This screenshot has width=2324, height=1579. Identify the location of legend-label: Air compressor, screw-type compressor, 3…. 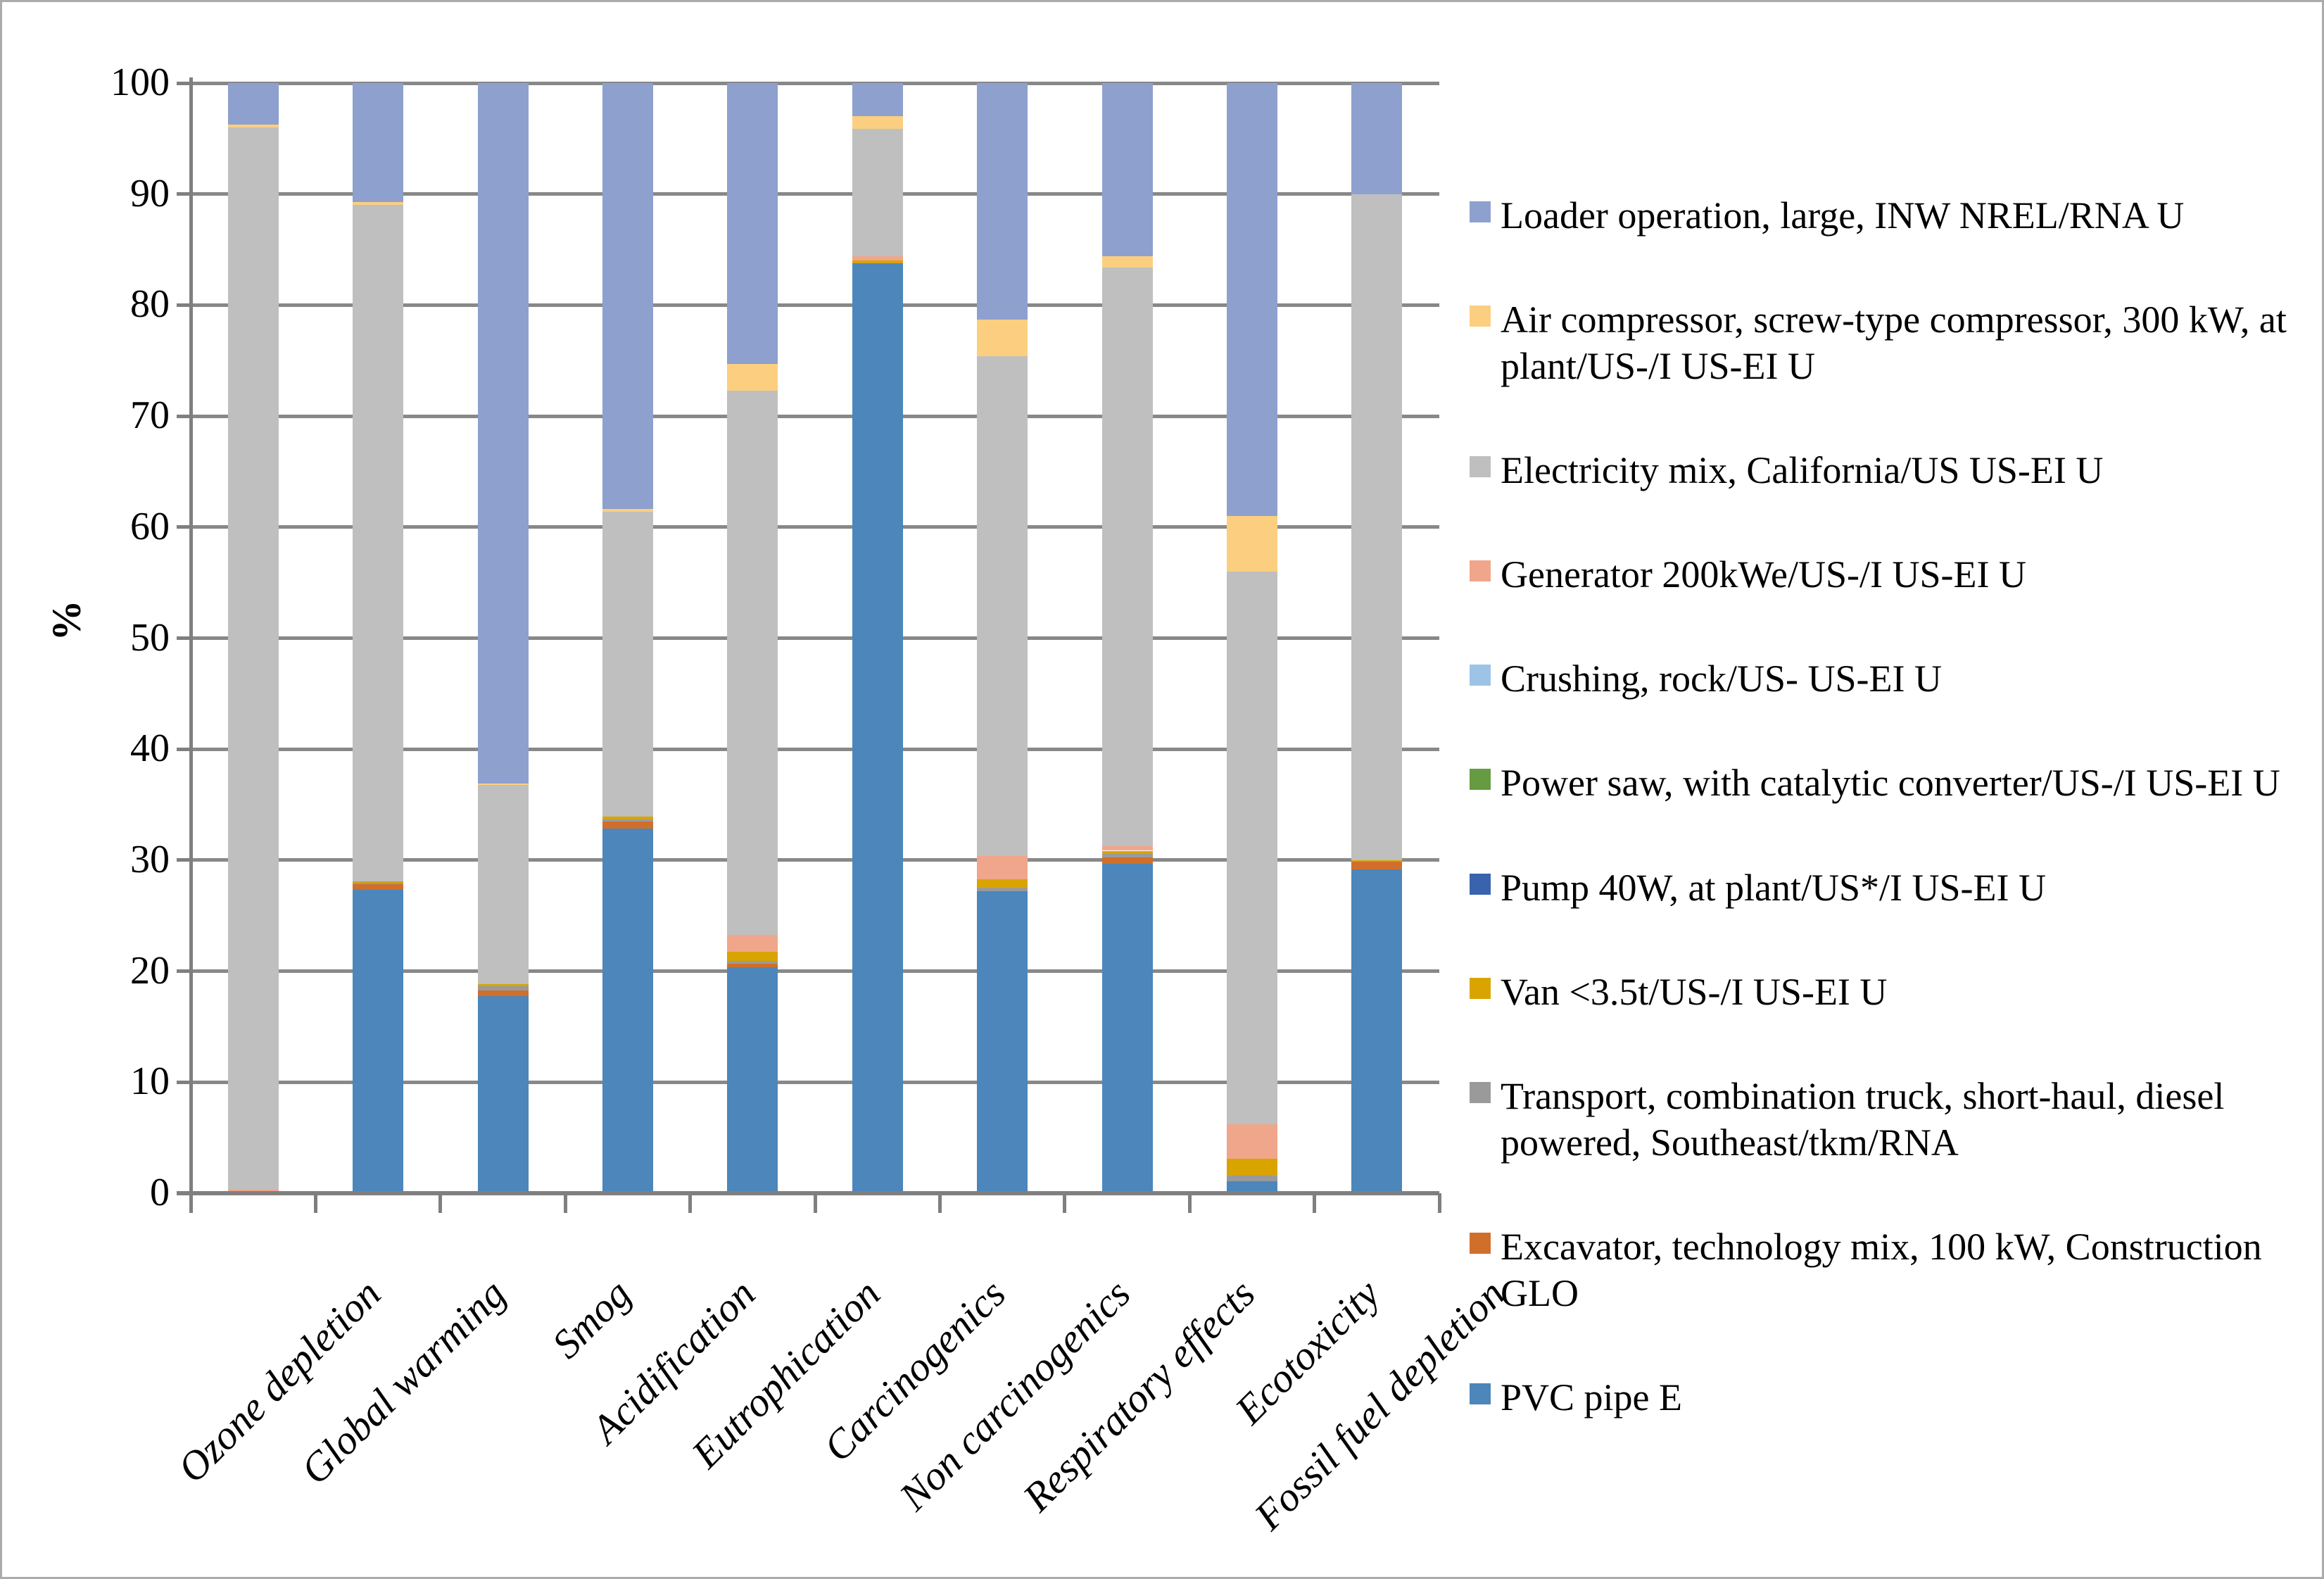
(1894, 343).